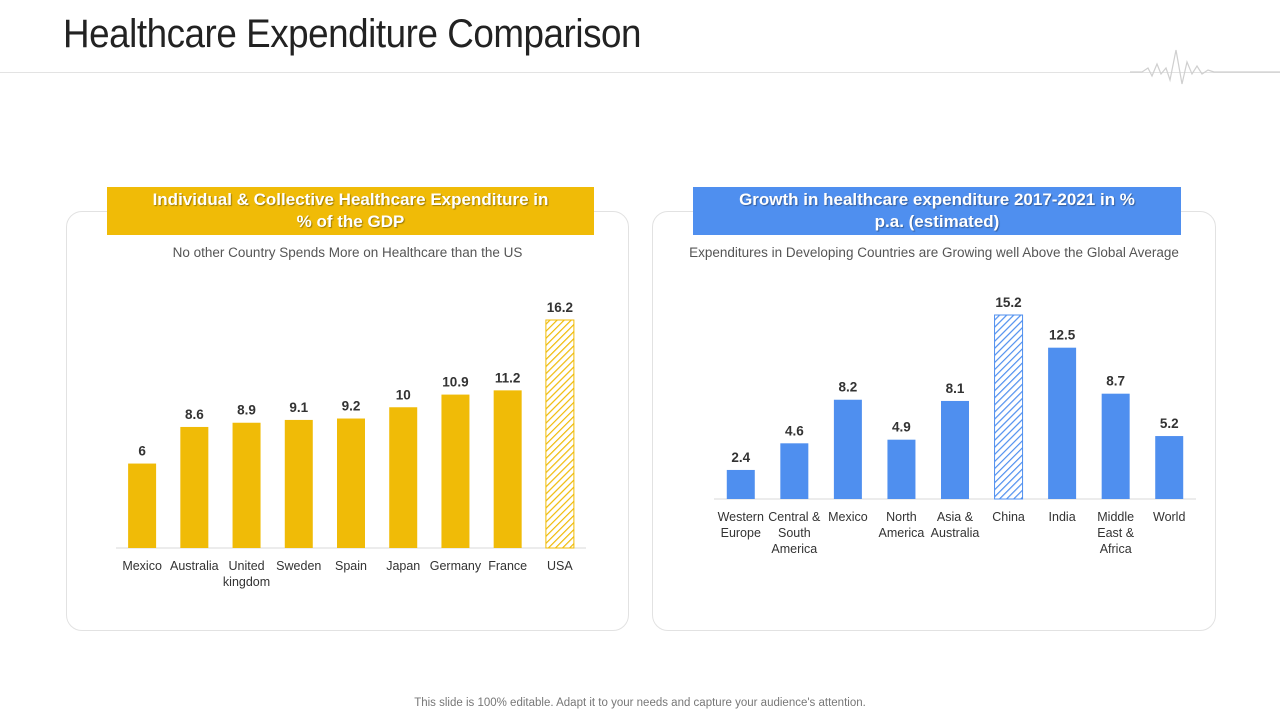  Describe the element at coordinates (741, 525) in the screenshot. I see `category-label: Western Europe` at that location.